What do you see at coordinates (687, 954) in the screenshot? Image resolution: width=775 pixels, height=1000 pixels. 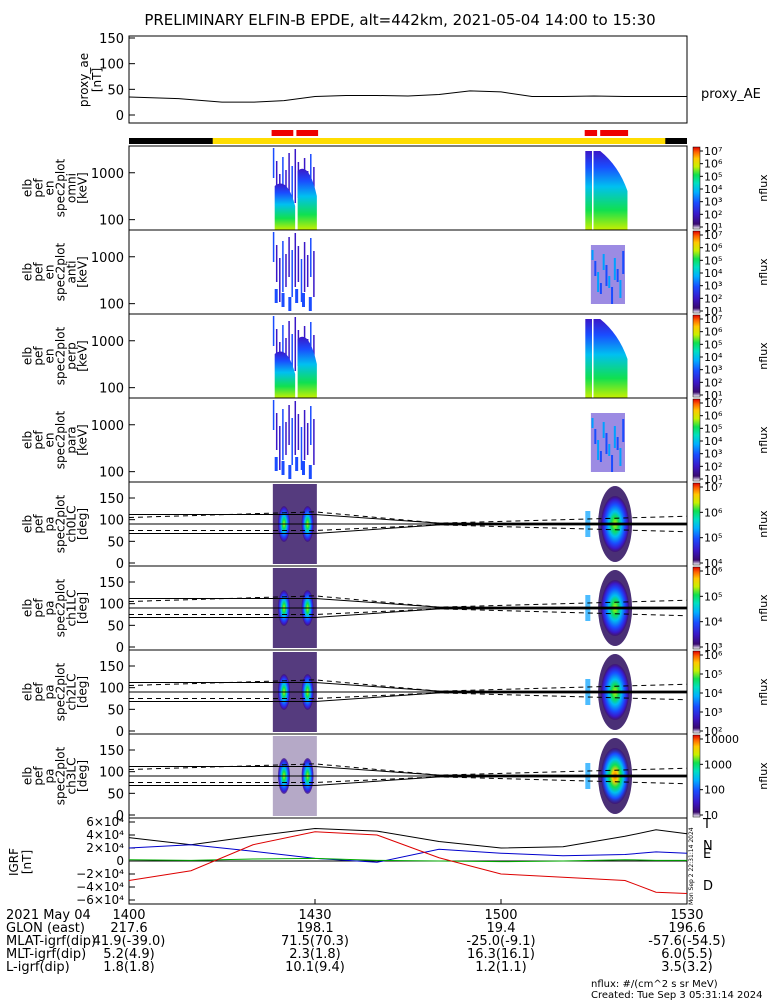 I see `x-row-value: 6.0(5.5)` at bounding box center [687, 954].